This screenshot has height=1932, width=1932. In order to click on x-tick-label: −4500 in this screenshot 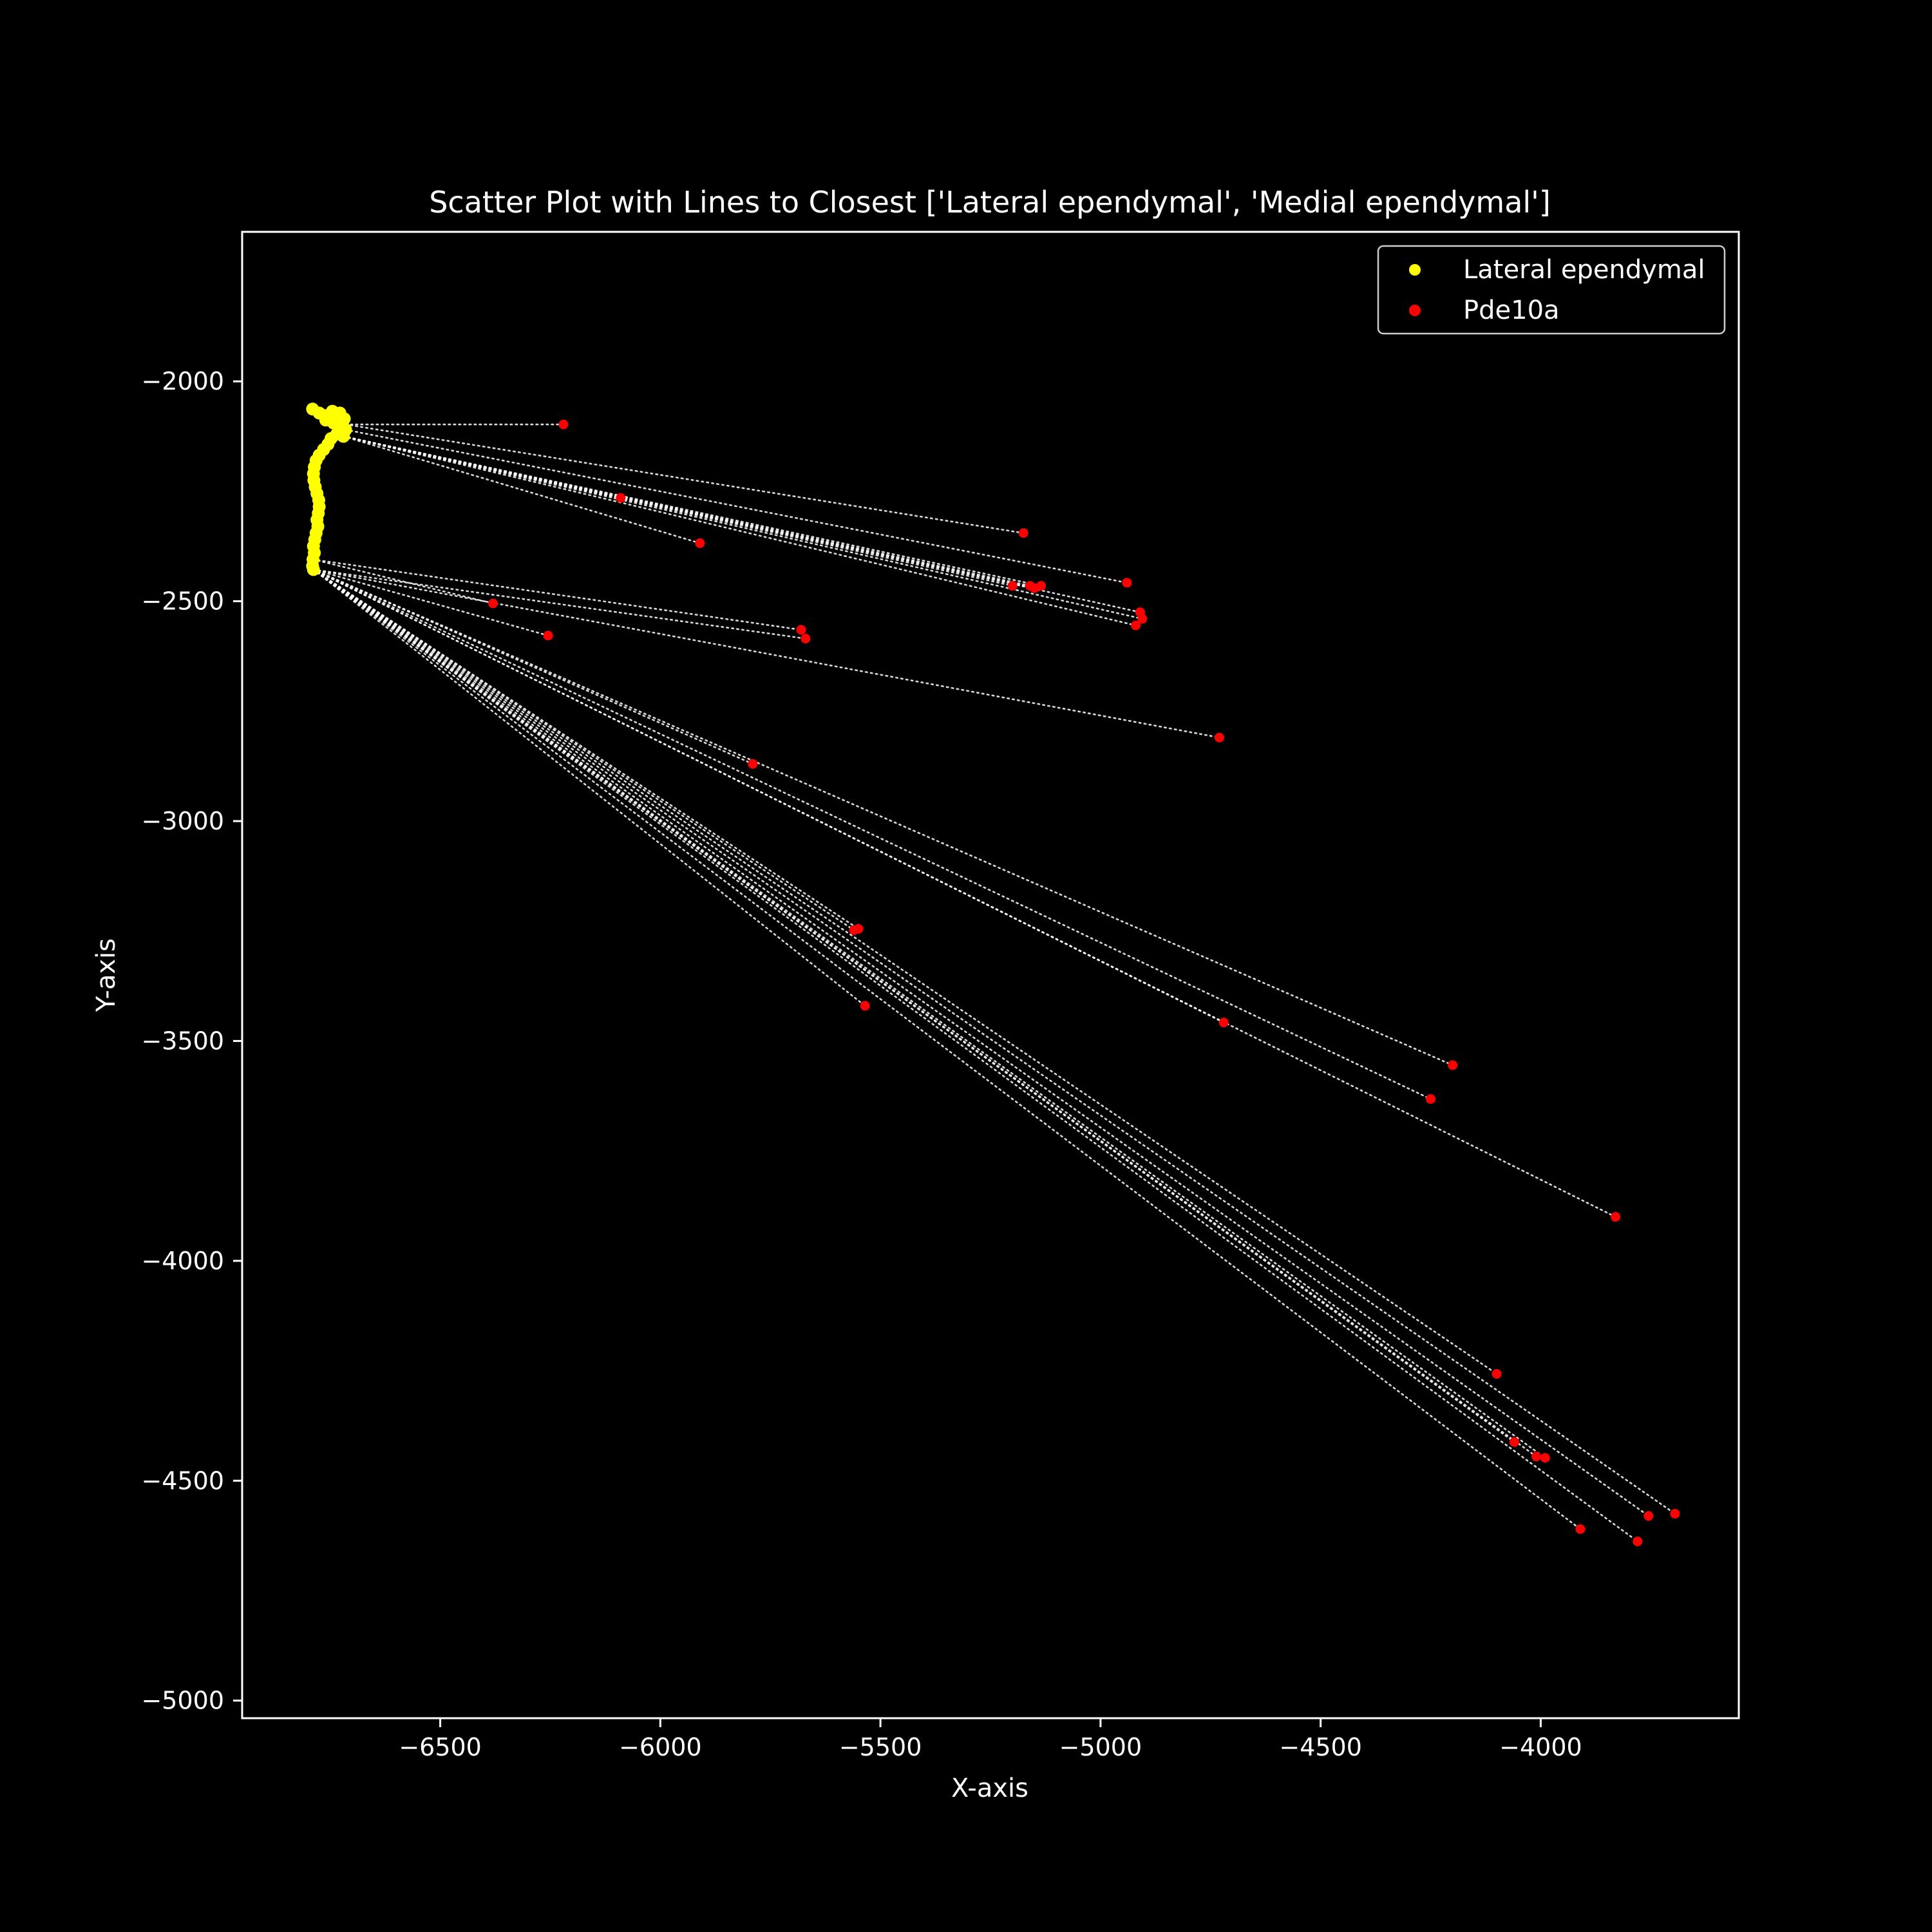, I will do `click(1320, 1747)`.